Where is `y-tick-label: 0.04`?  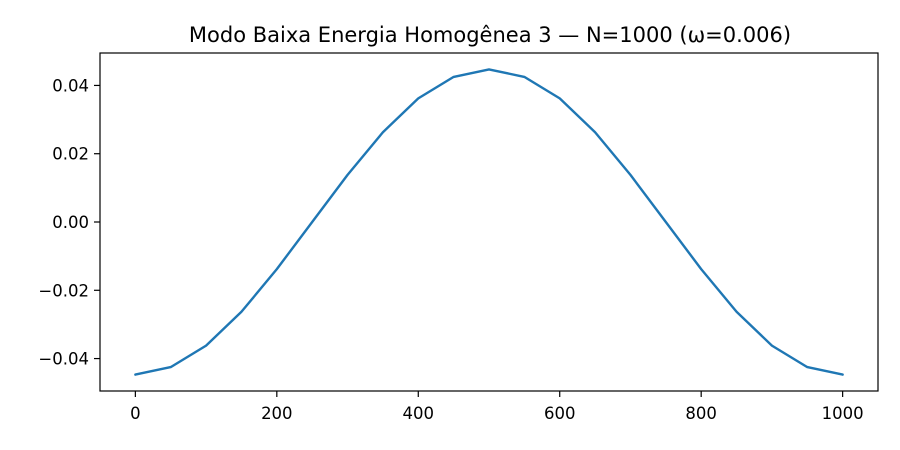
y-tick-label: 0.04 is located at coordinates (70, 85).